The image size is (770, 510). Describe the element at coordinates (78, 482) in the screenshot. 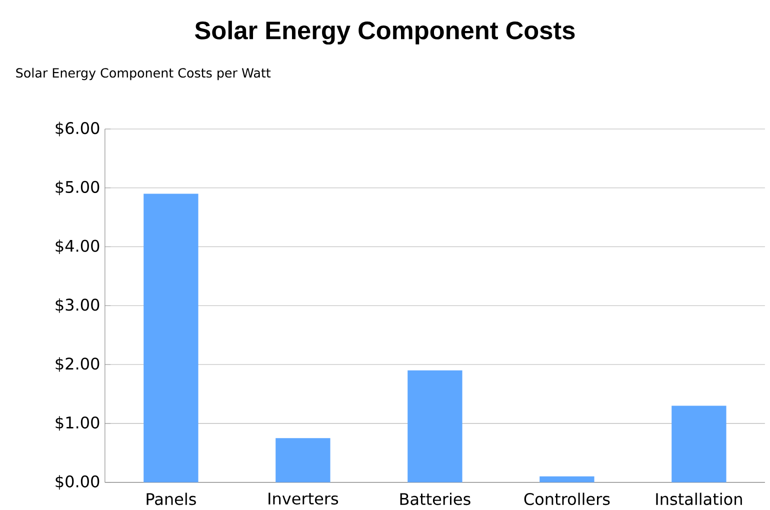

I see `y-tick-label: $0.00` at that location.